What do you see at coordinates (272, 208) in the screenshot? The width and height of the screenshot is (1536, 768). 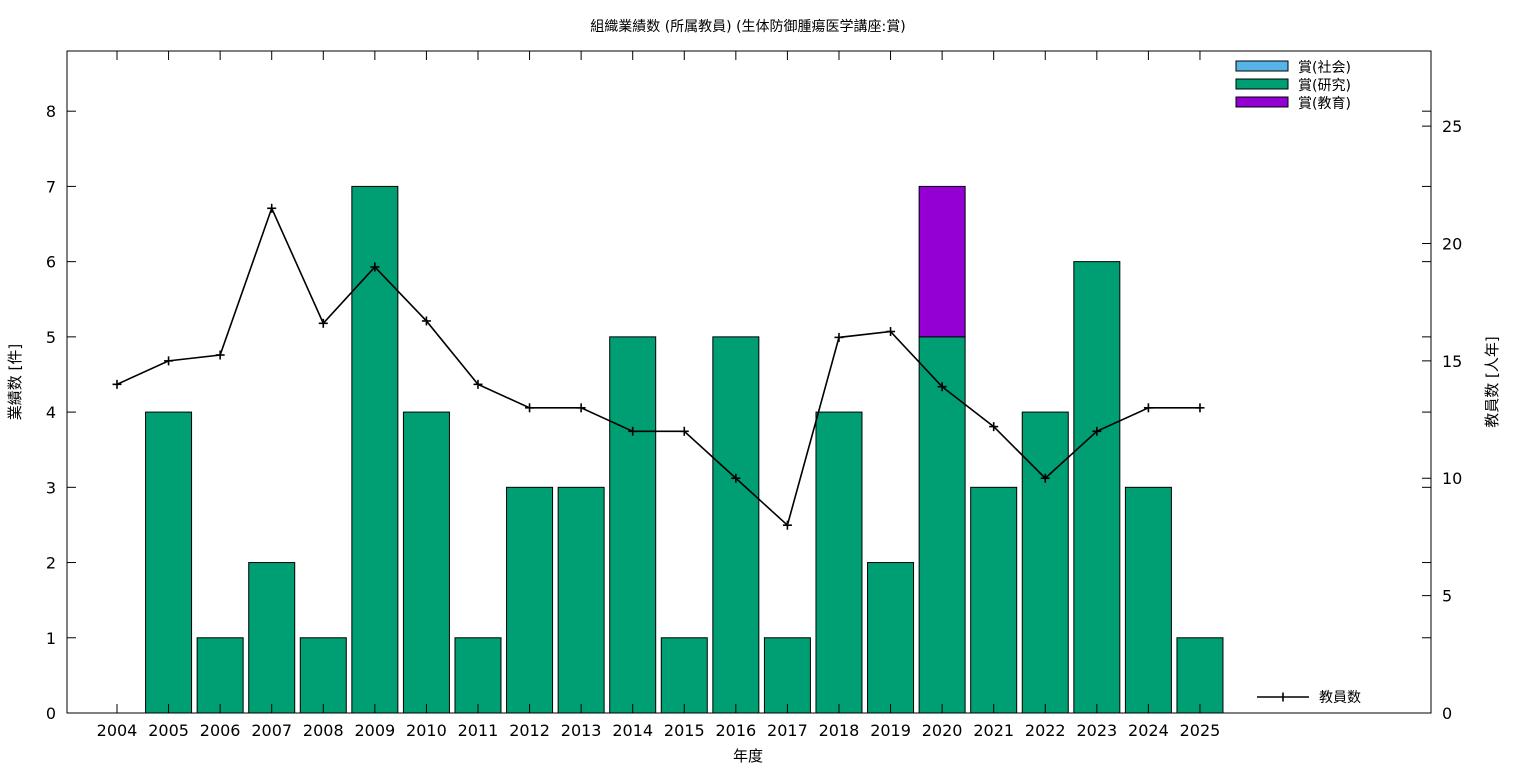 I see `line-point-2007` at bounding box center [272, 208].